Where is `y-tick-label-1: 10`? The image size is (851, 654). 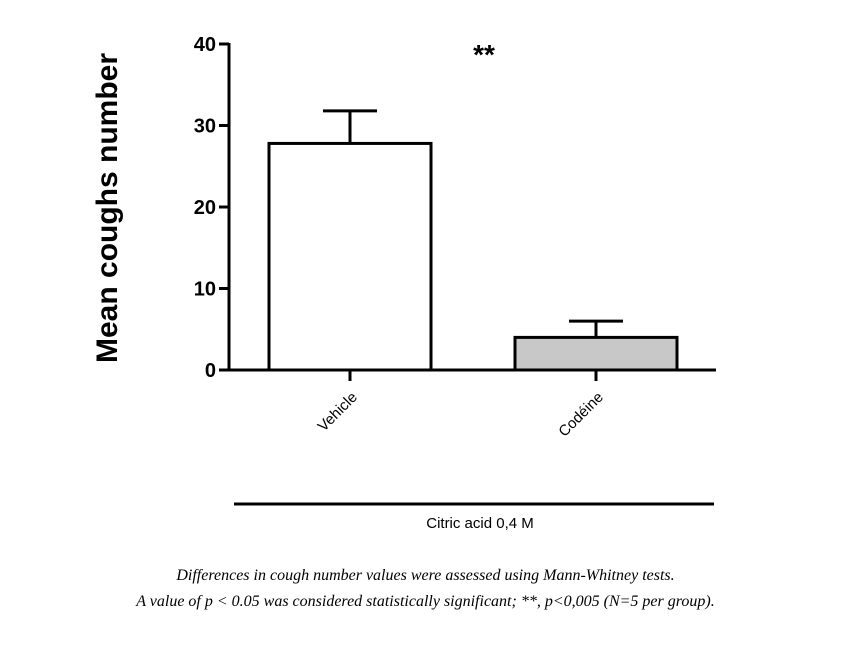 y-tick-label-1: 10 is located at coordinates (205, 290).